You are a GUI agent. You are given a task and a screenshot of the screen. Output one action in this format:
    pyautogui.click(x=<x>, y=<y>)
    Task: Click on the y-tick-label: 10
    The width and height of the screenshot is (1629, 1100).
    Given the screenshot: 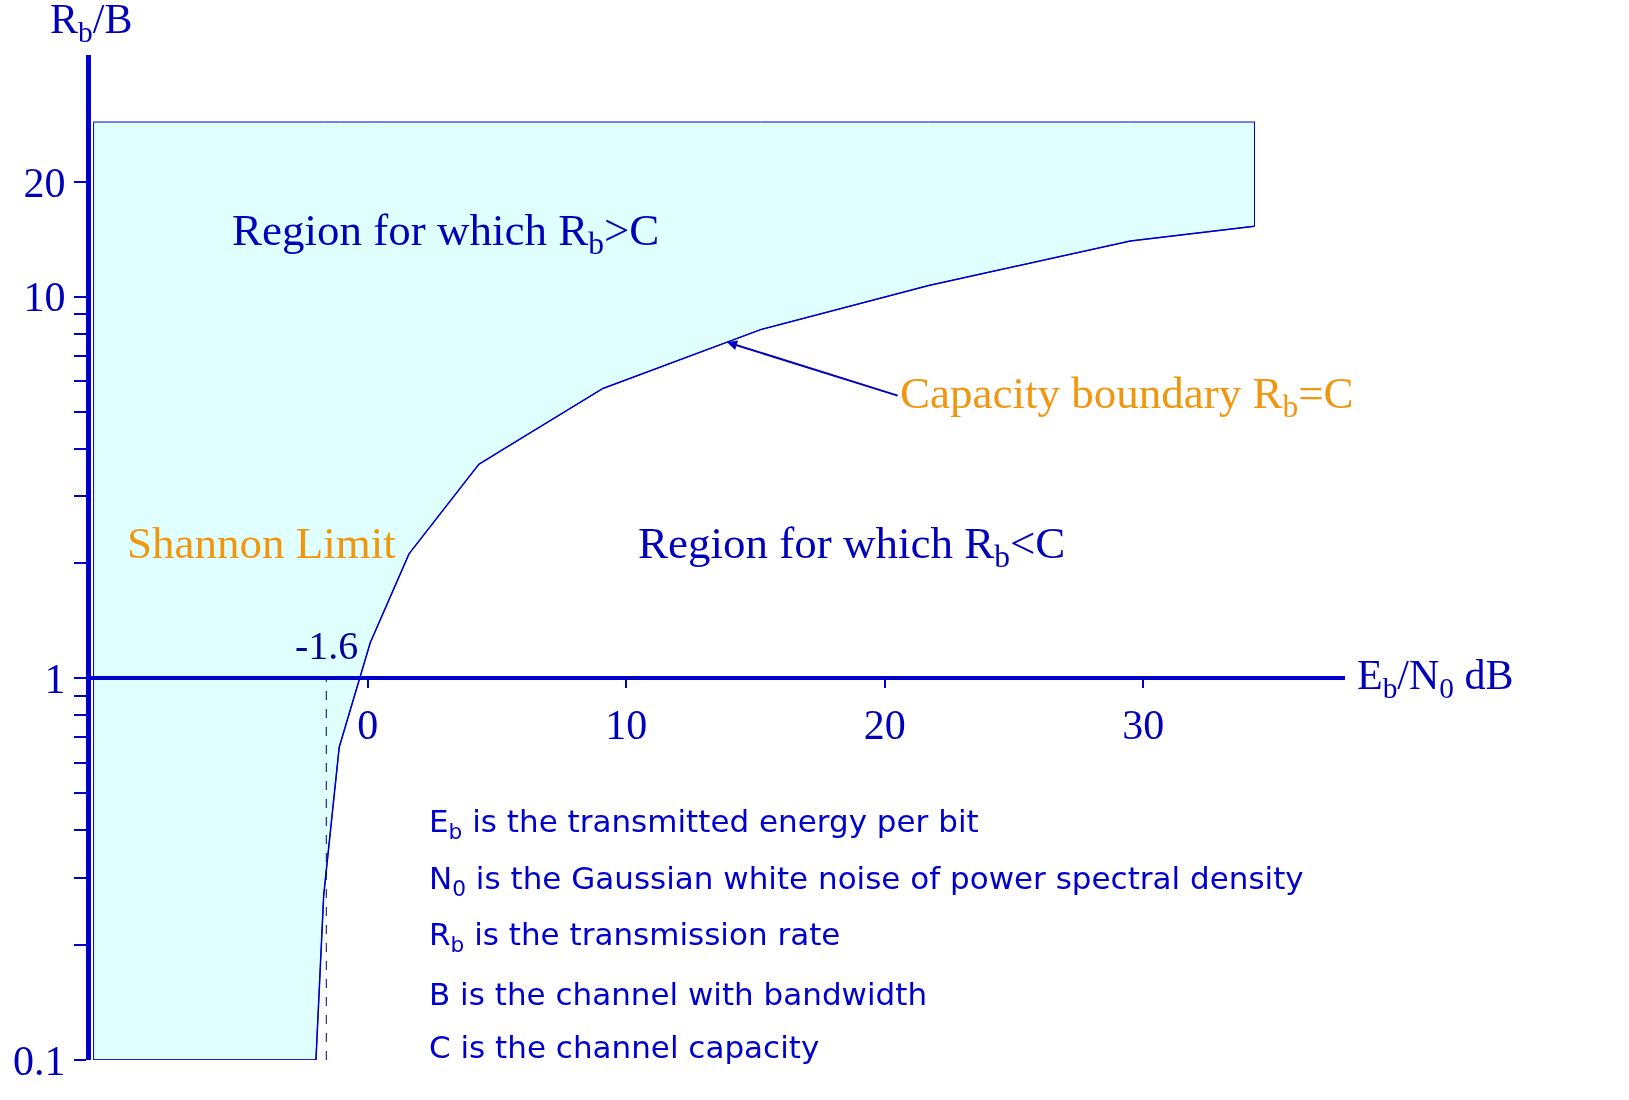 What is the action you would take?
    pyautogui.click(x=44, y=297)
    